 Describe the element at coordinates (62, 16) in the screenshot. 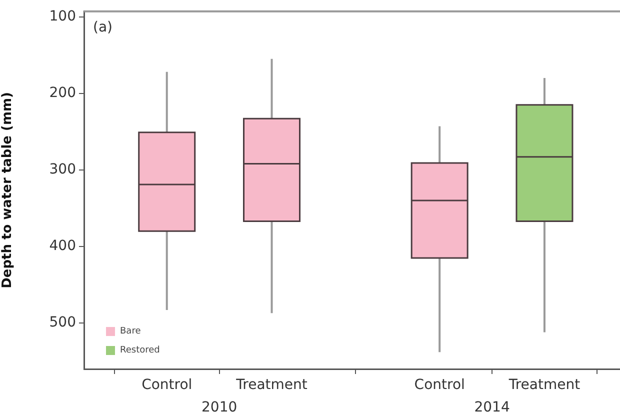

I see `y-tick-label: 100` at that location.